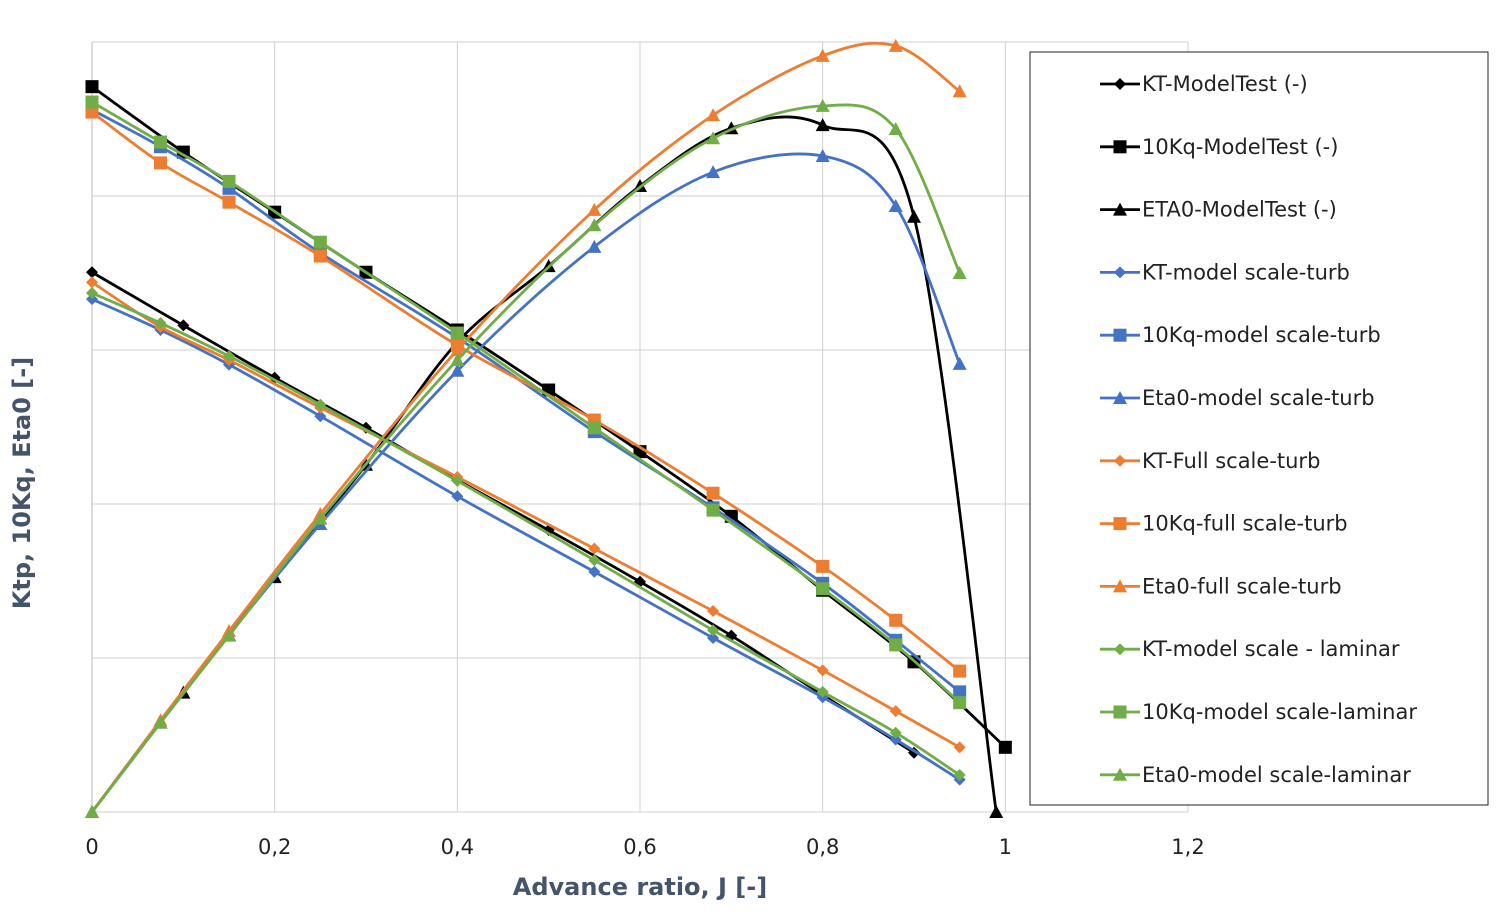 The height and width of the screenshot is (912, 1500). I want to click on legend-label: ETA0-ModelTest (-), so click(1239, 210).